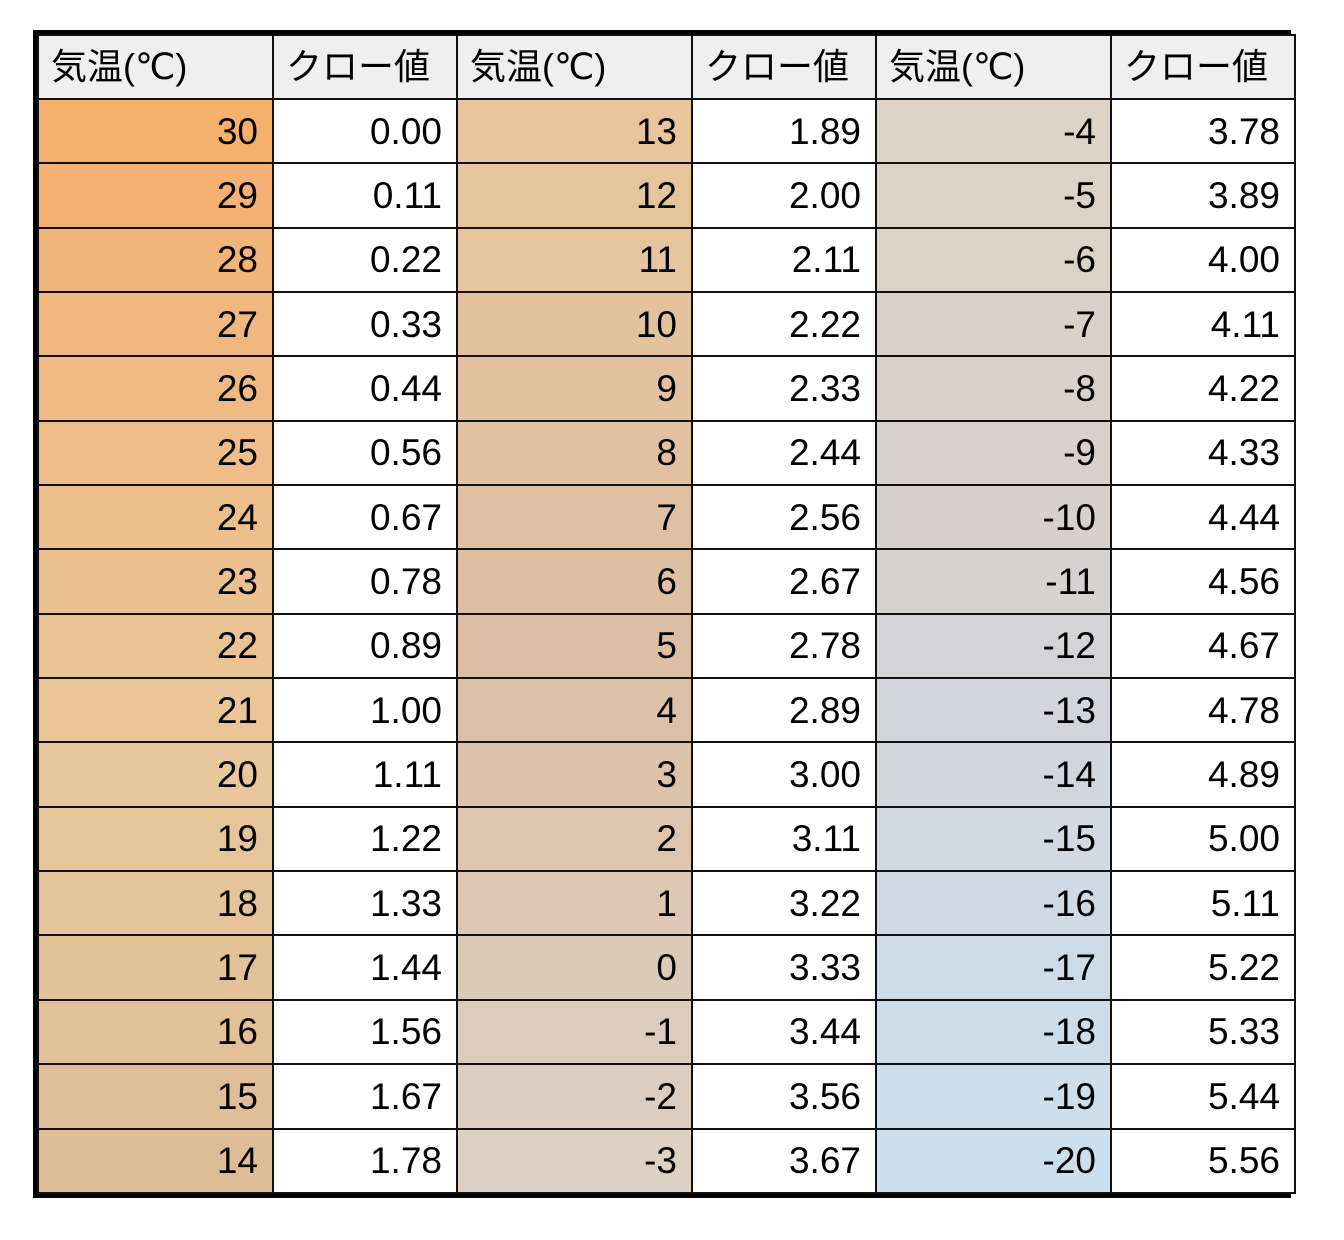 Image resolution: width=1344 pixels, height=1240 pixels. I want to click on clo-value-cell-clo-value-1: 1.78, so click(365, 1160).